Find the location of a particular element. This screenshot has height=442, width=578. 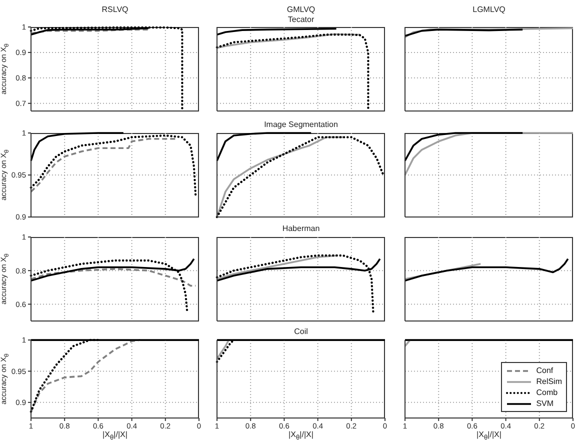

chart-title: Haberman is located at coordinates (301, 229).